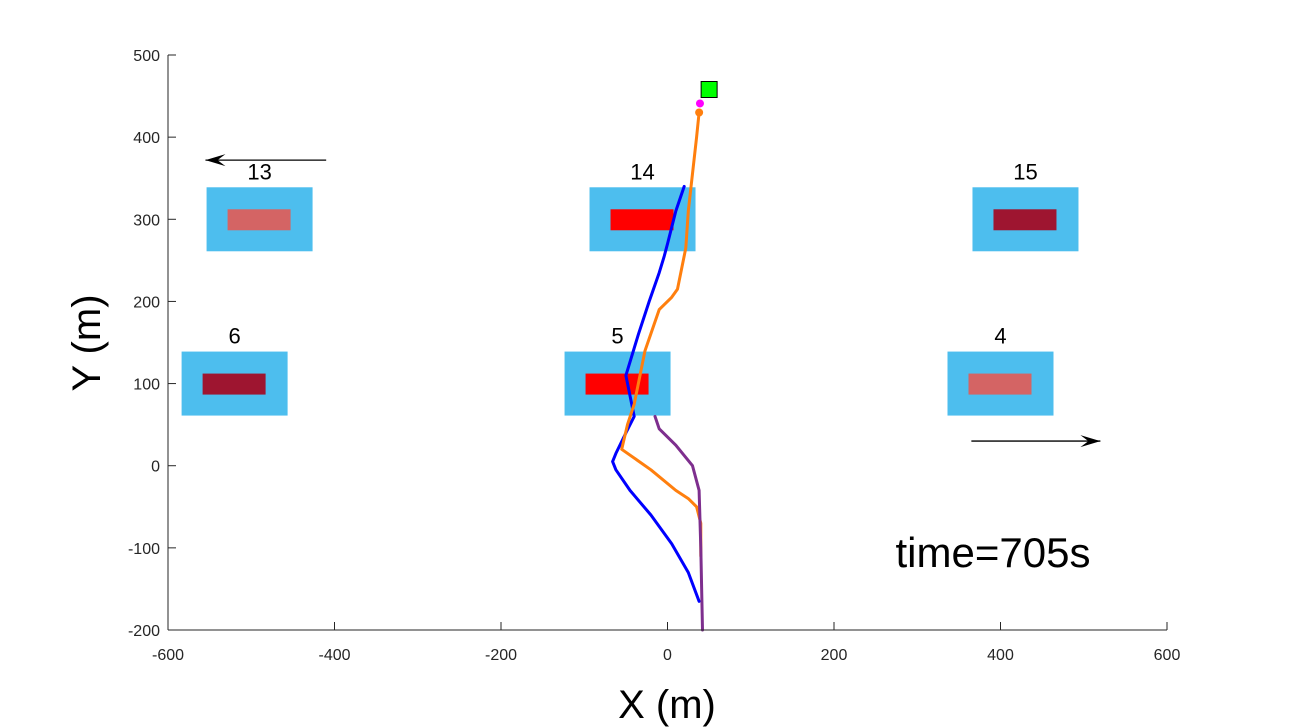 The width and height of the screenshot is (1290, 727). I want to click on x-tick-label: -600, so click(168, 655).